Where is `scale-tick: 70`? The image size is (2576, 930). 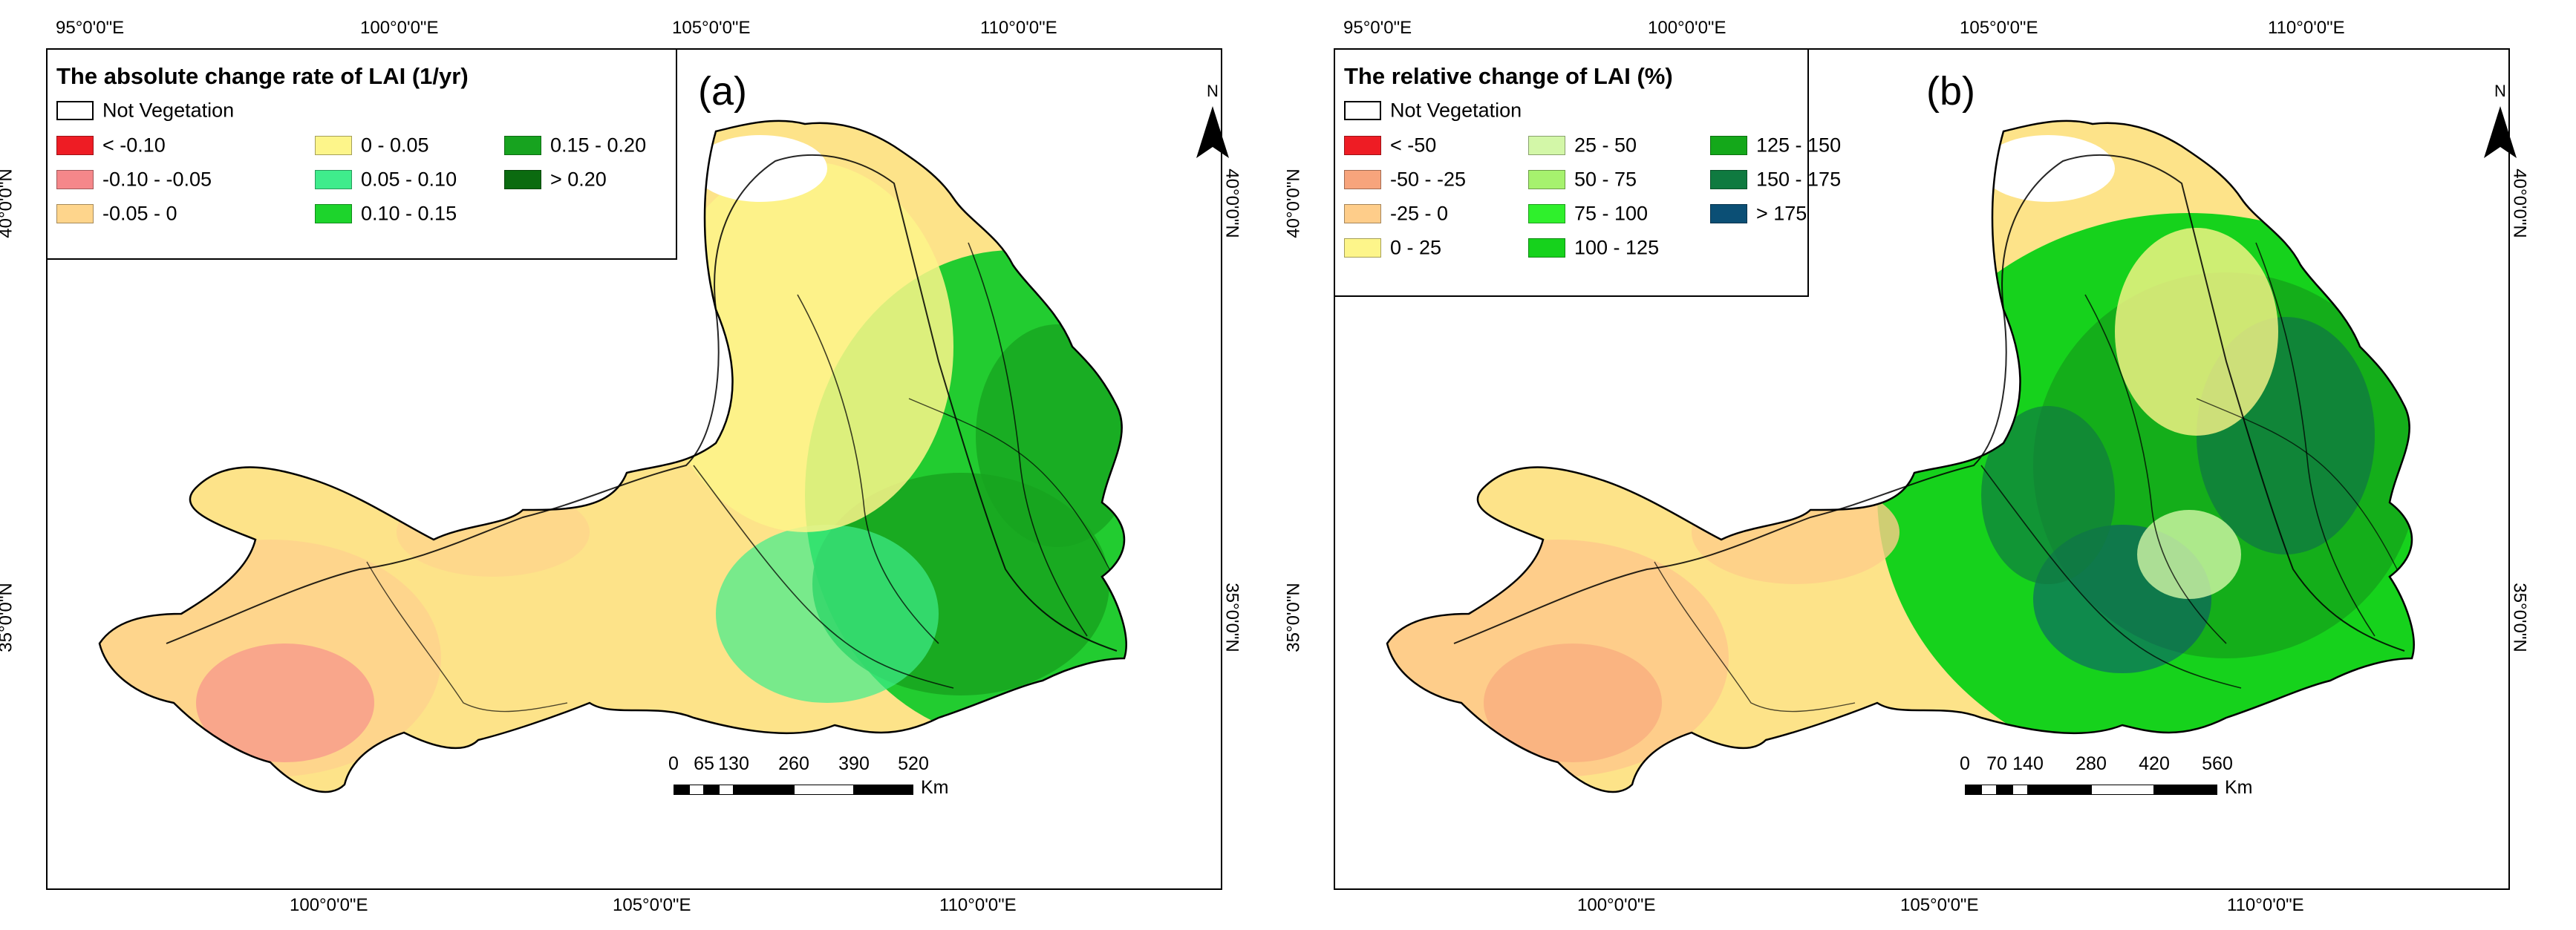 scale-tick: 70 is located at coordinates (1996, 764).